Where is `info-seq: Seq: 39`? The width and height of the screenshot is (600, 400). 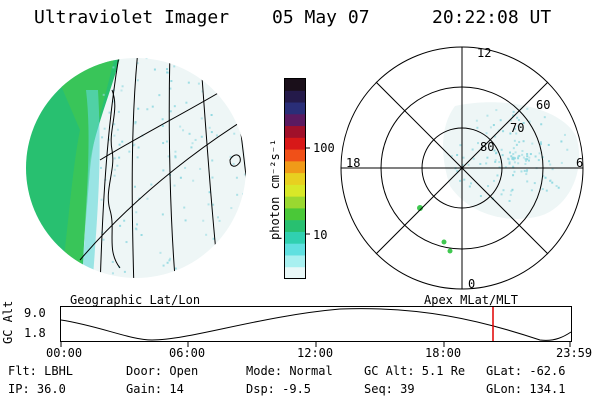 info-seq: Seq: 39 is located at coordinates (389, 389).